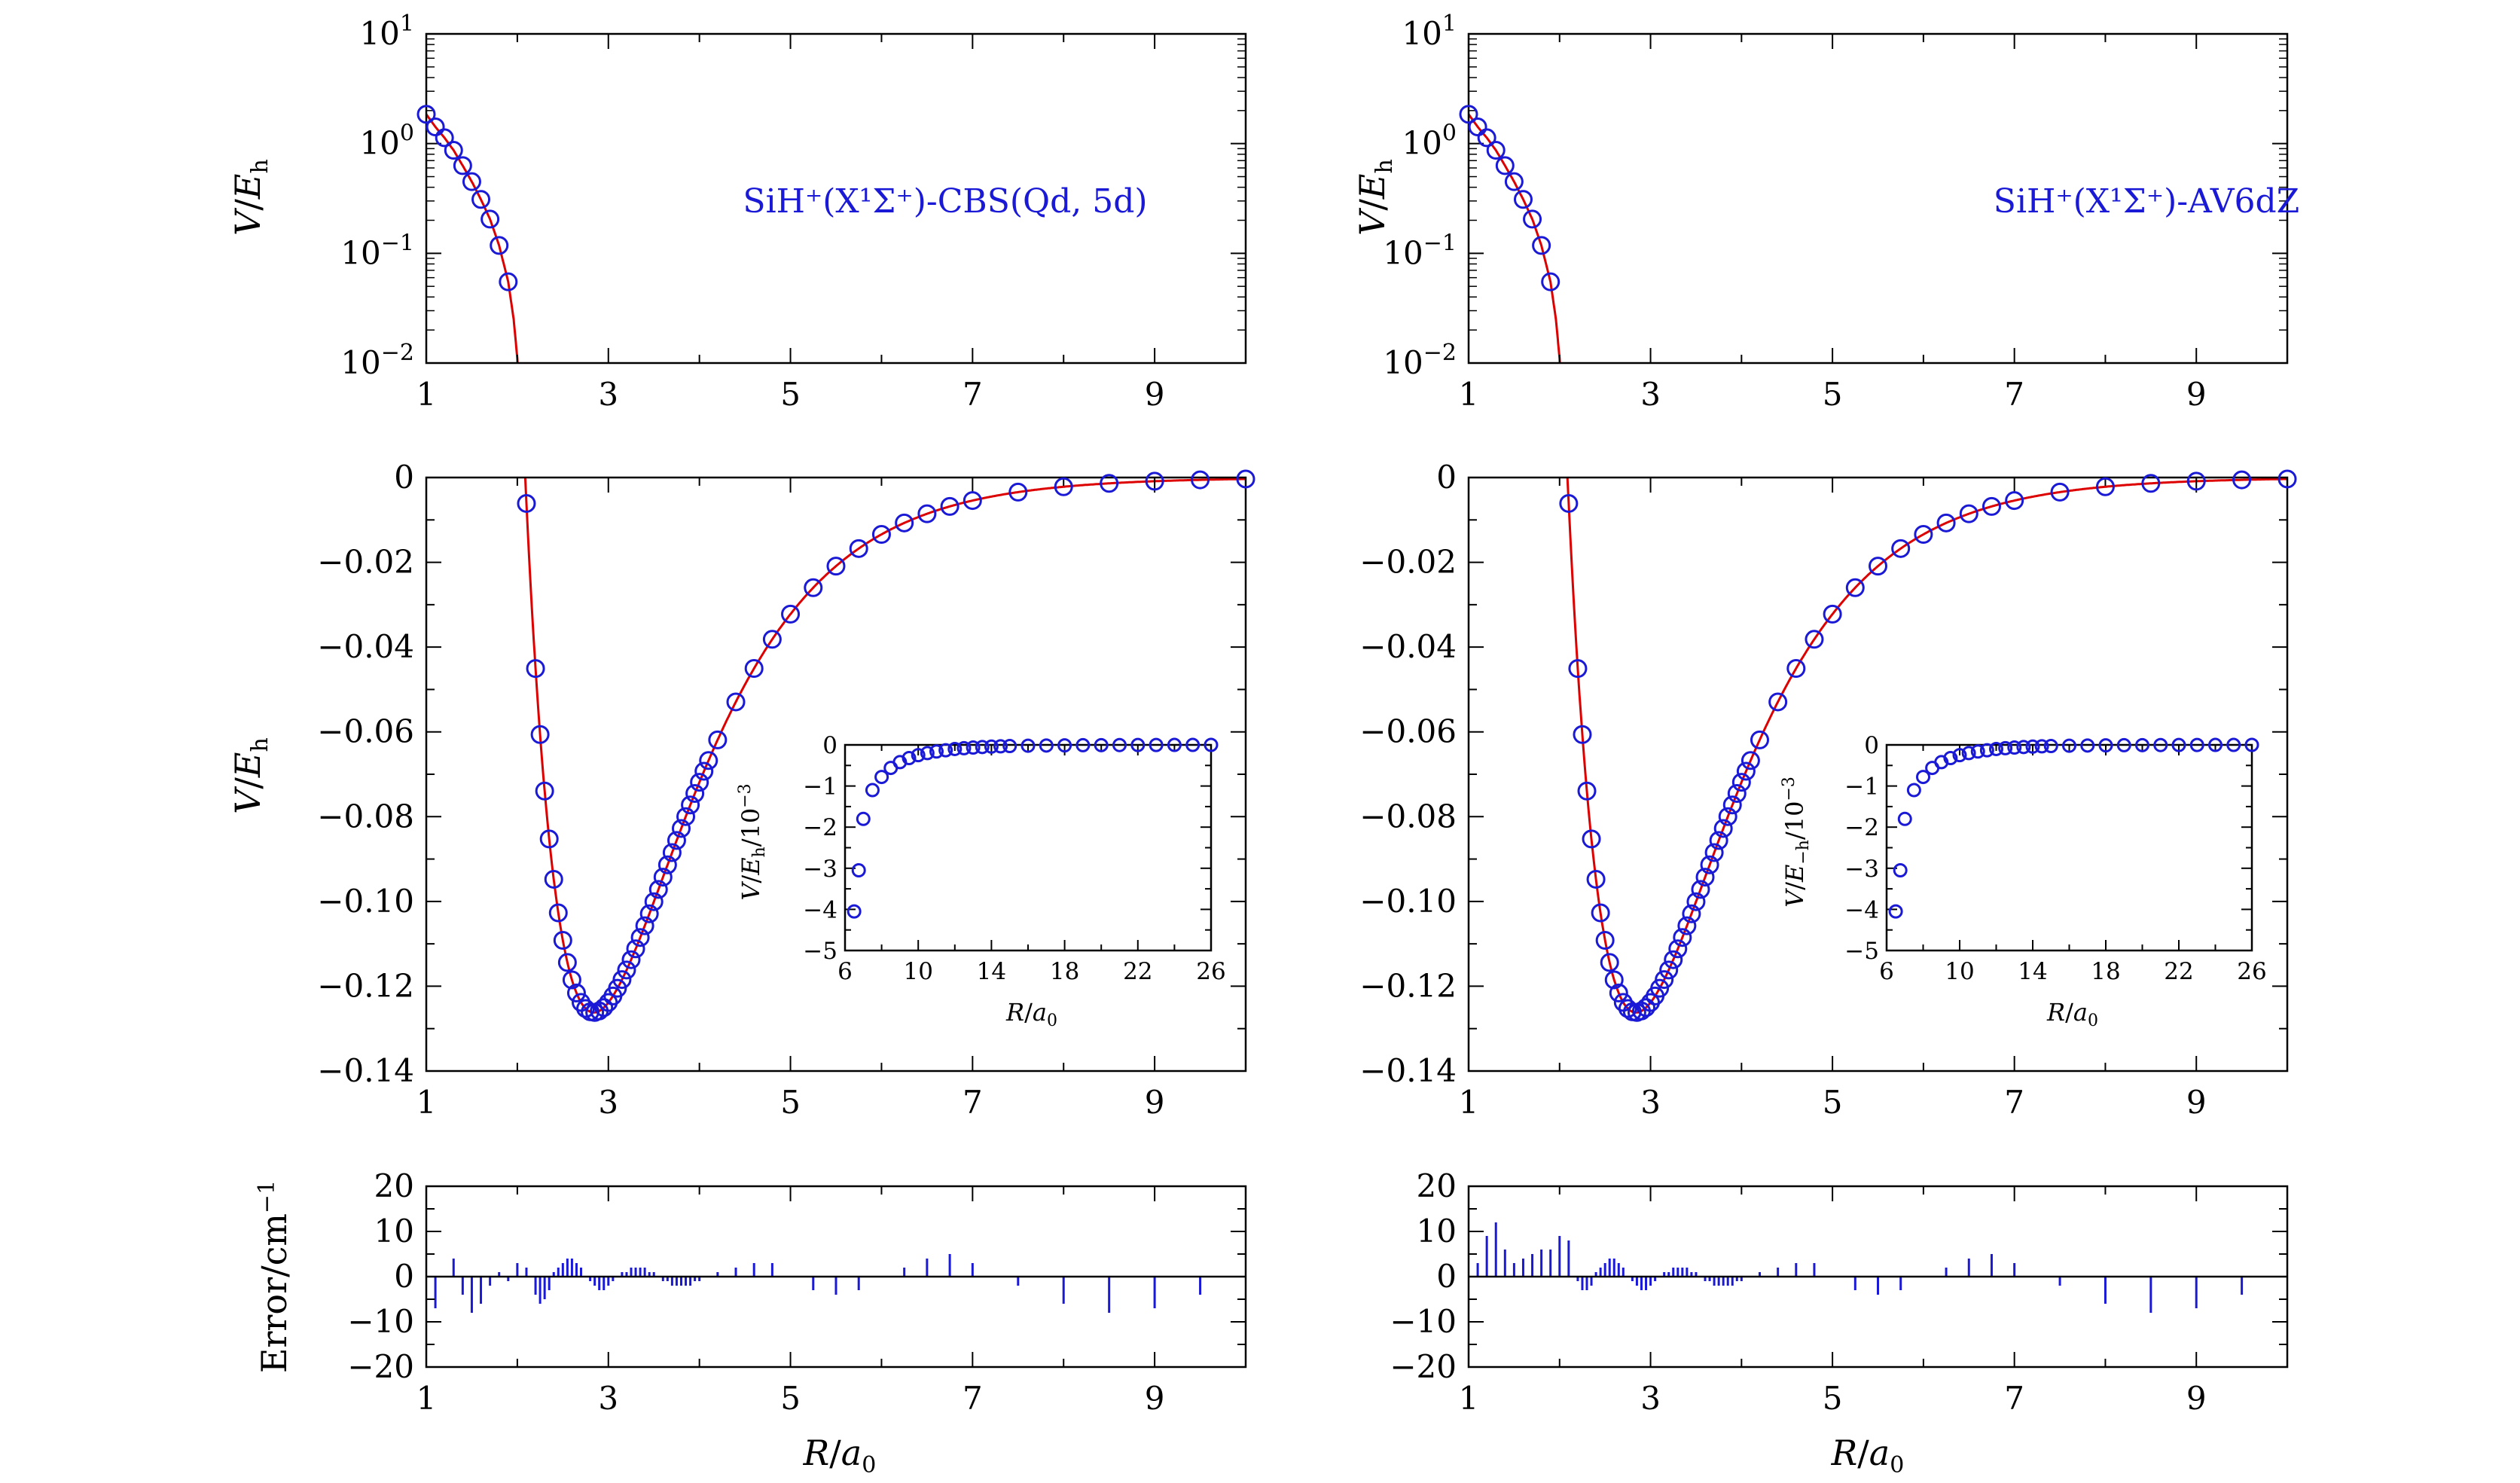 The width and height of the screenshot is (2520, 1483). Describe the element at coordinates (840, 1455) in the screenshot. I see `left-xlabel: R/a0` at that location.